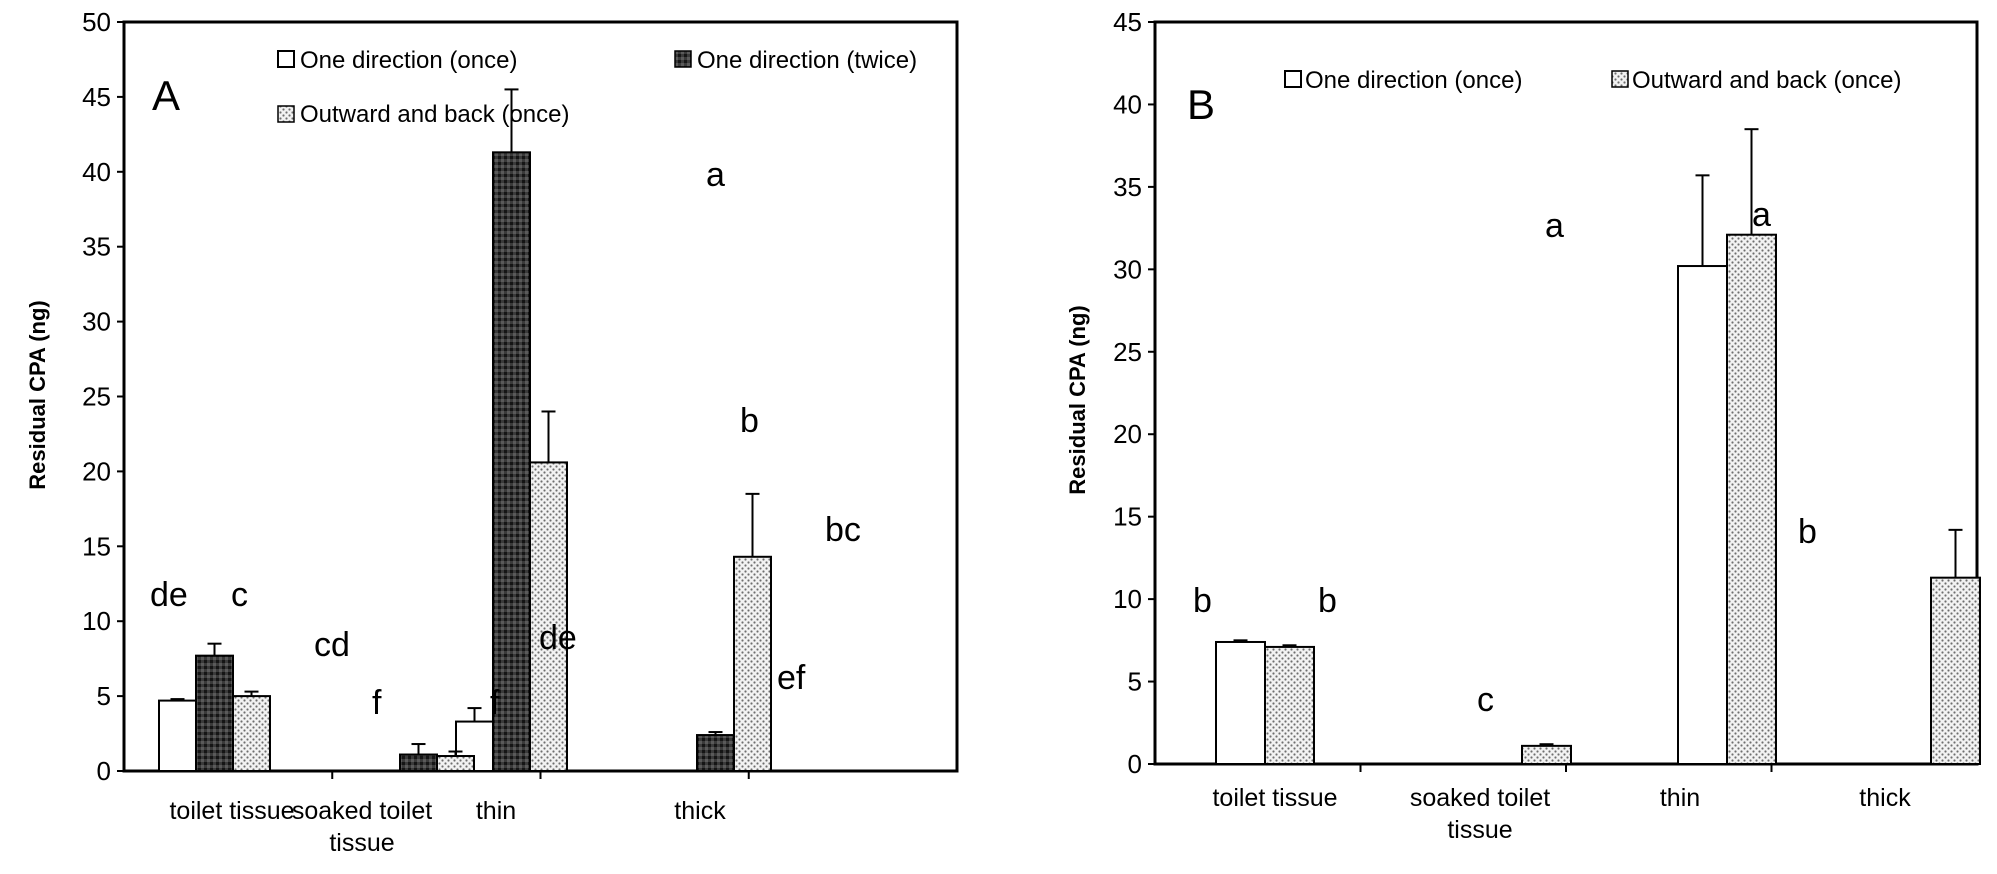 This screenshot has width=1997, height=874. I want to click on sig-letter: ef, so click(791, 678).